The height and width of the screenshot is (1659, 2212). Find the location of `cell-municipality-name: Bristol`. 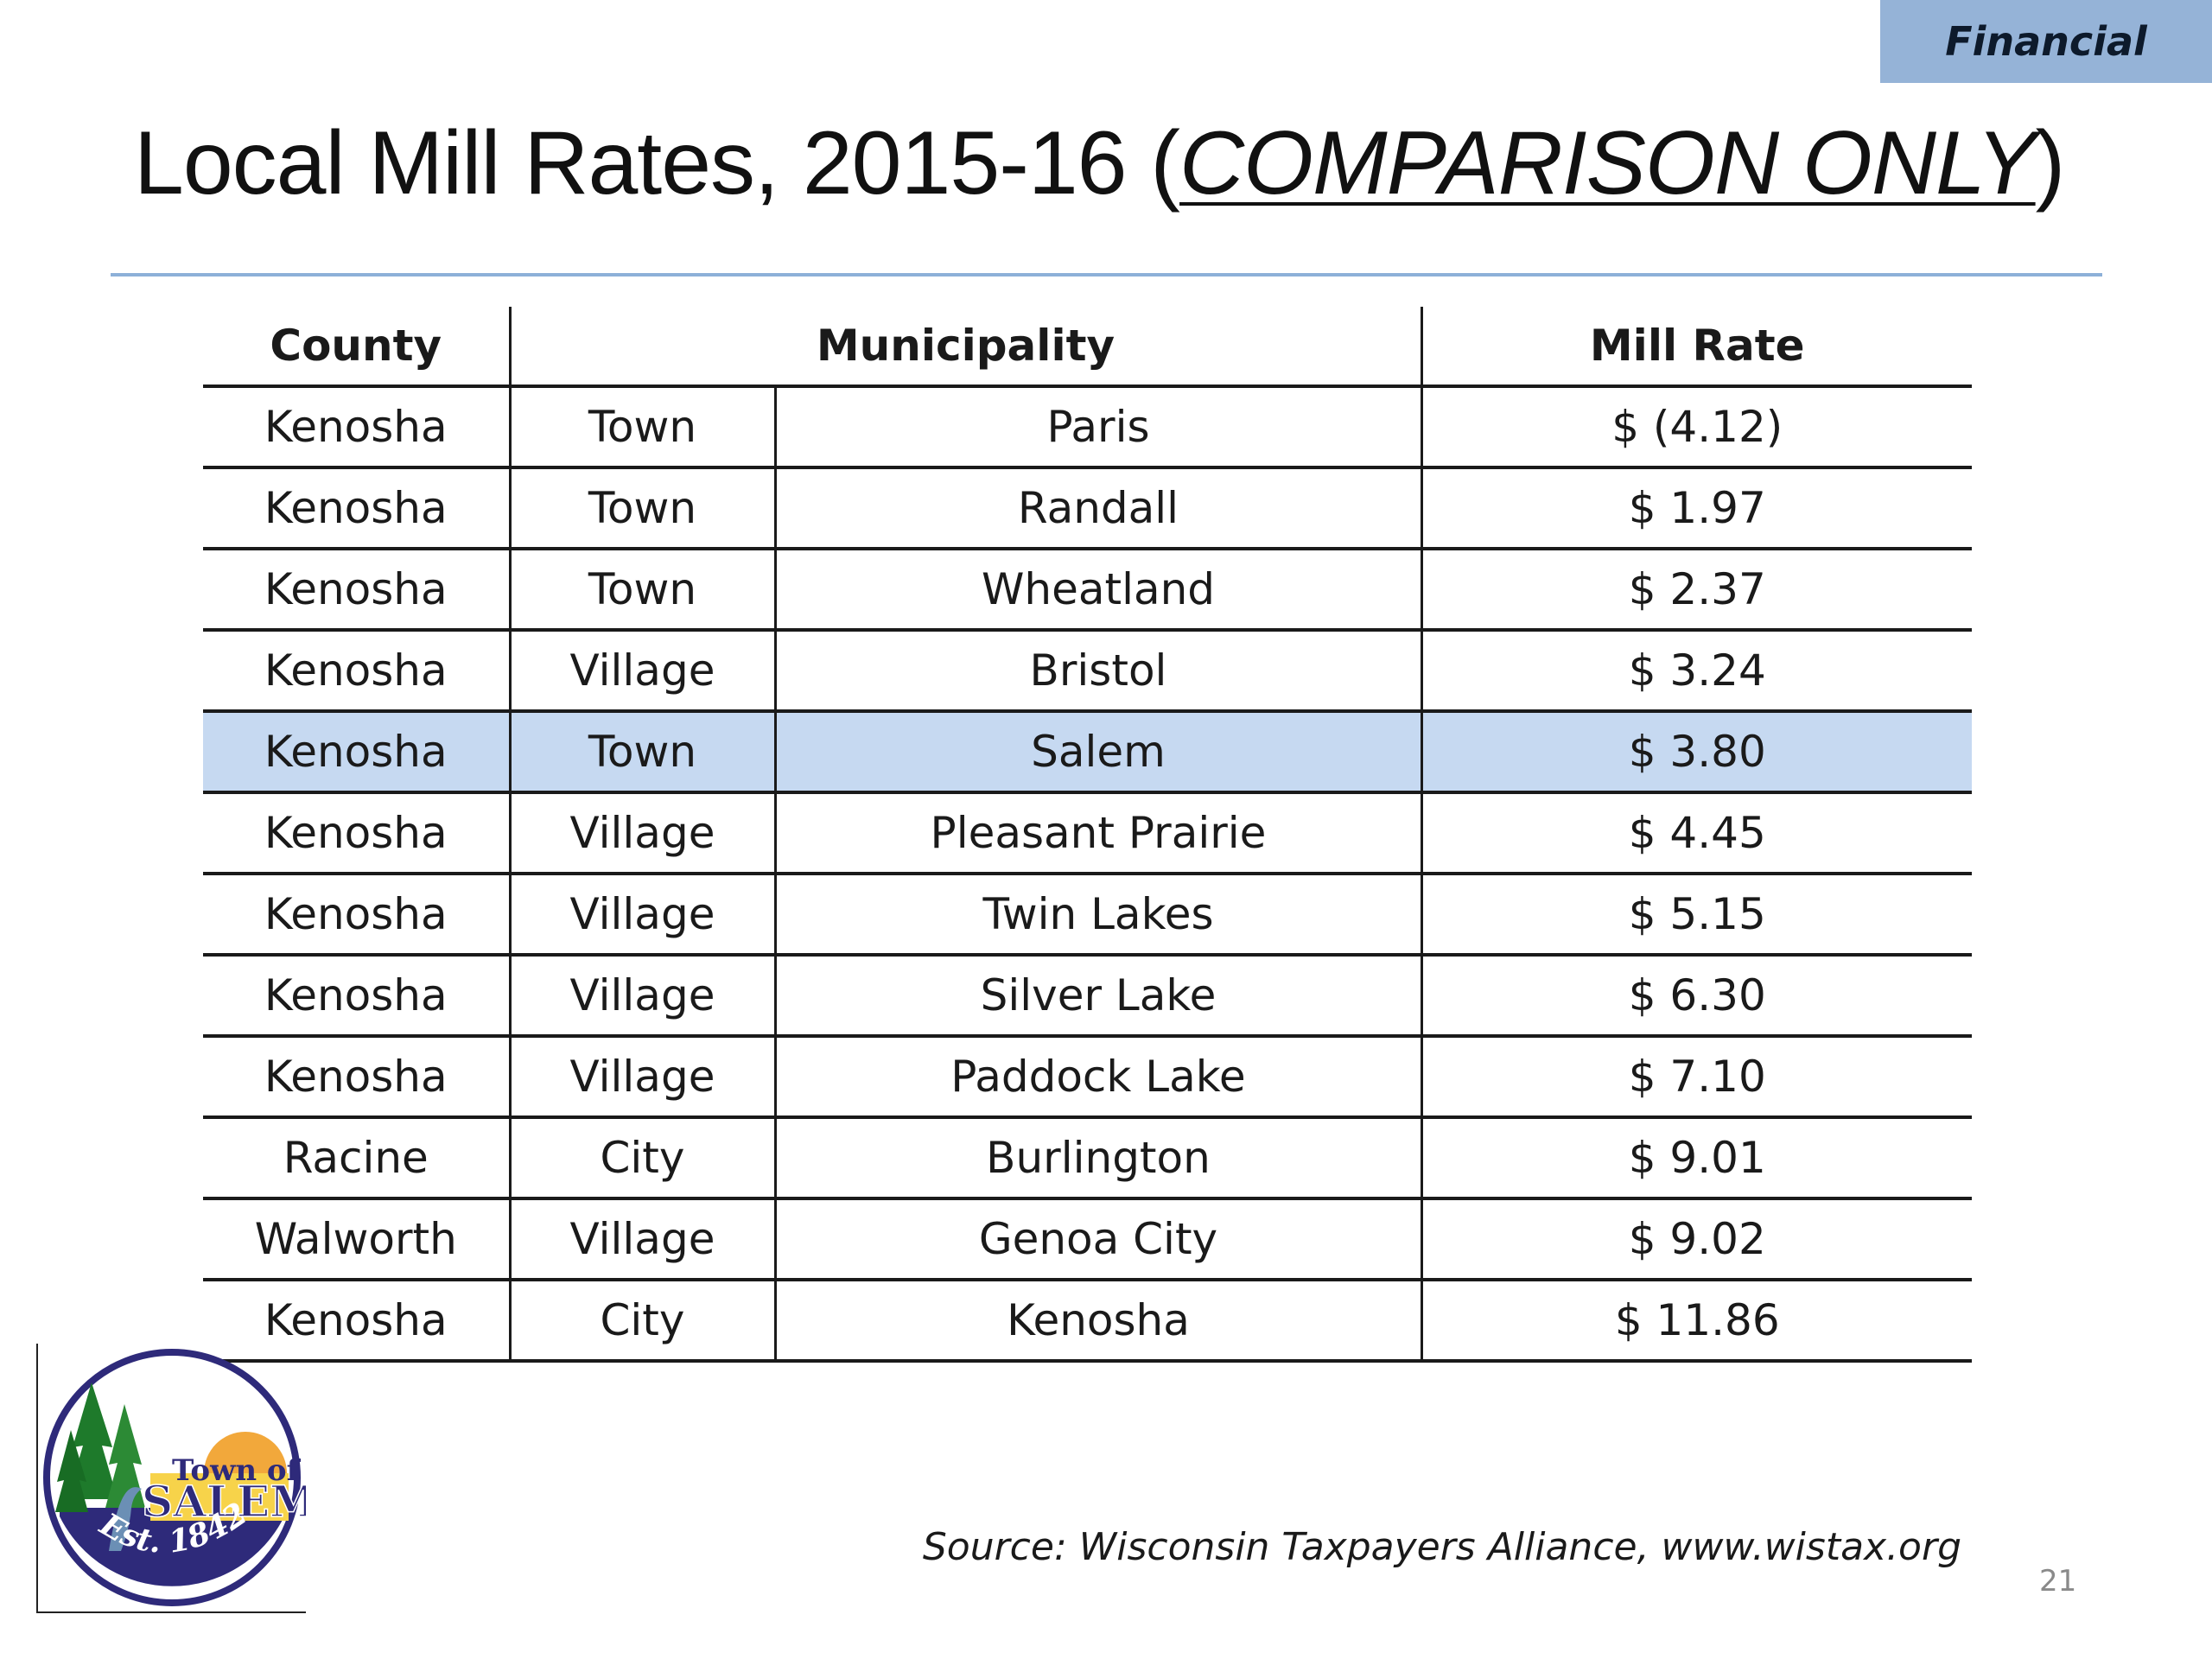

cell-municipality-name: Bristol is located at coordinates (1097, 671).